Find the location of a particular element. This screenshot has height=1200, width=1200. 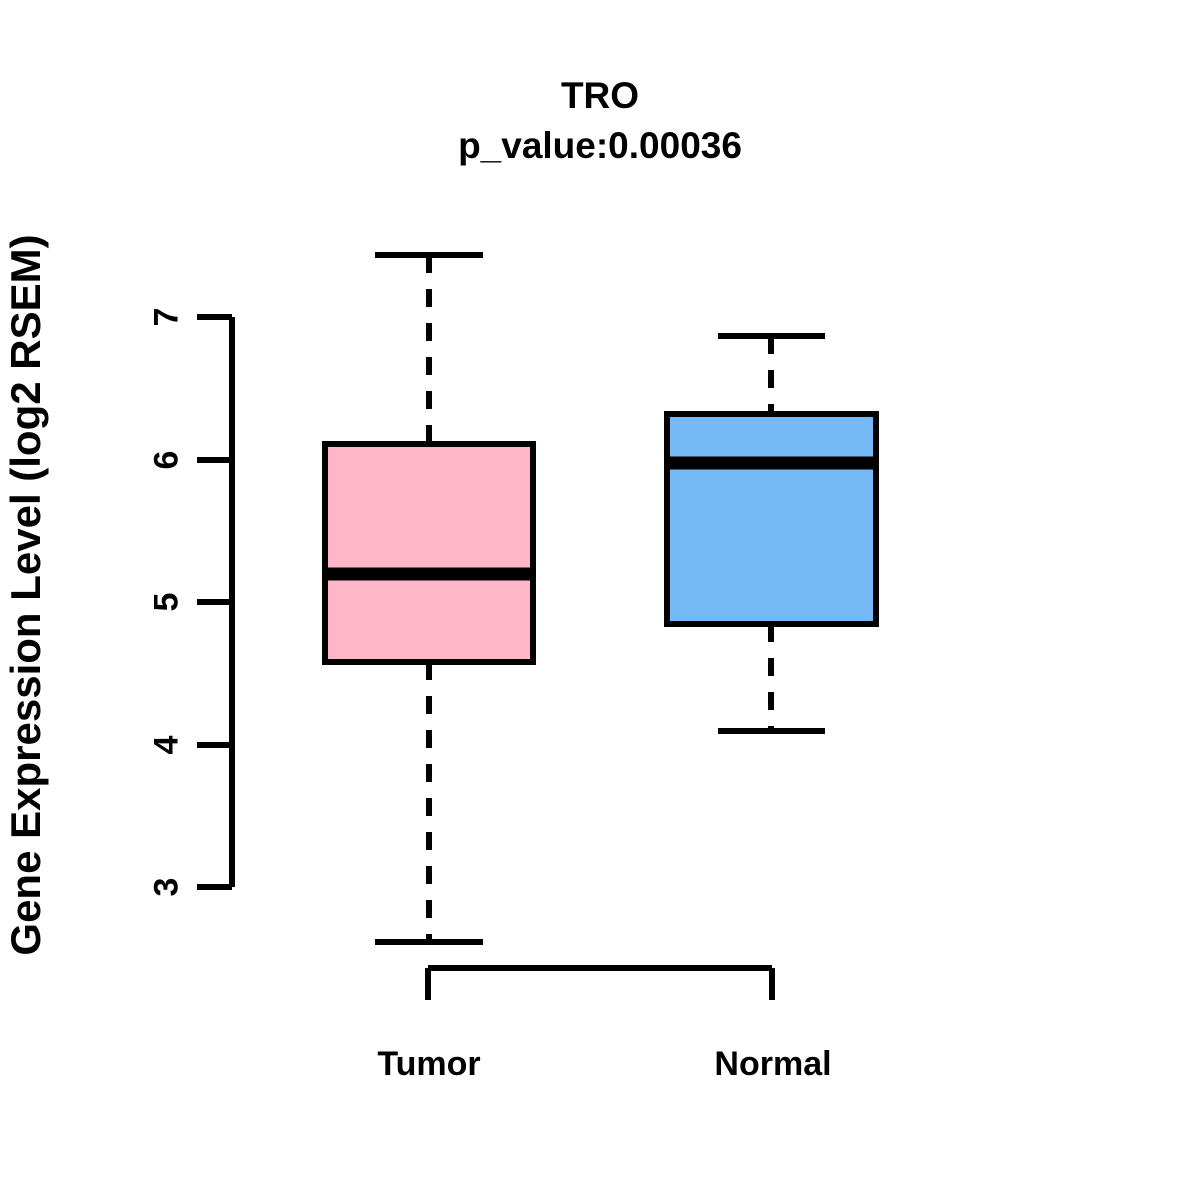

x-axis: Tumor Normal is located at coordinates (604, 1024).